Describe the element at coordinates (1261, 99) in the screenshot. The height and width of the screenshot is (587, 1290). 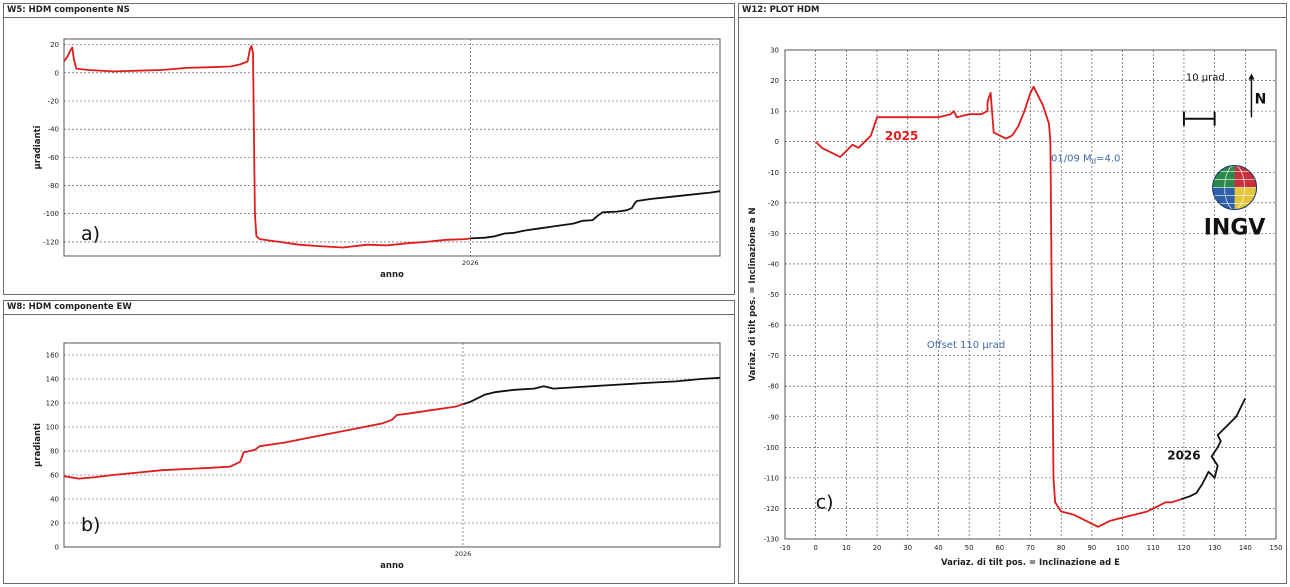
I see `north-label: N` at that location.